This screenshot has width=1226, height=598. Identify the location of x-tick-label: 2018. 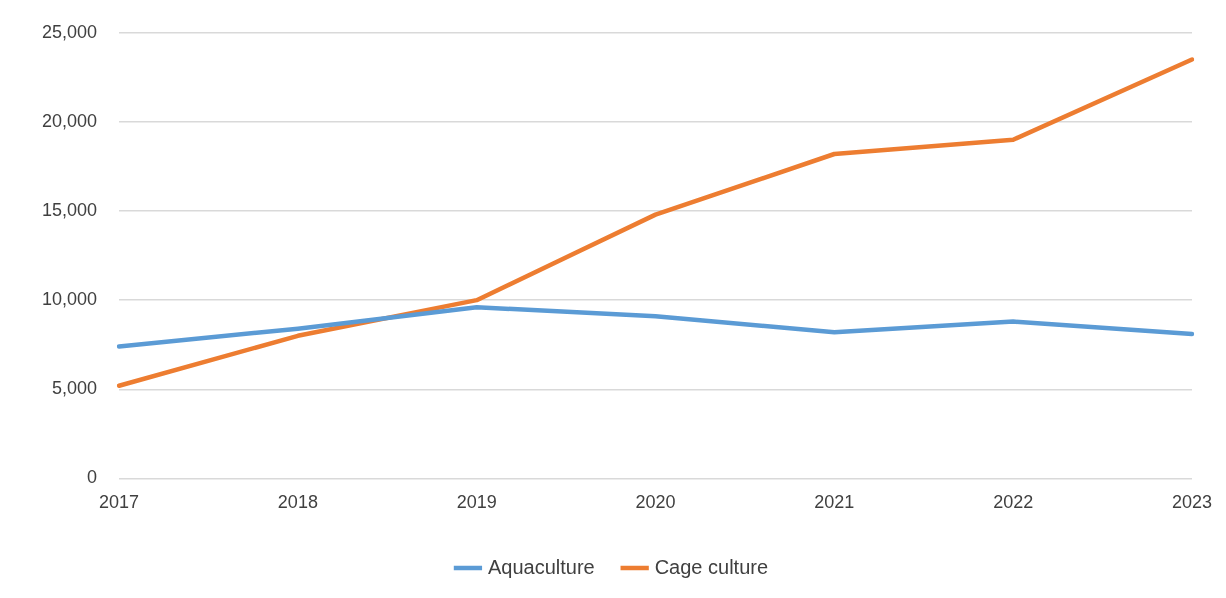
(297, 502).